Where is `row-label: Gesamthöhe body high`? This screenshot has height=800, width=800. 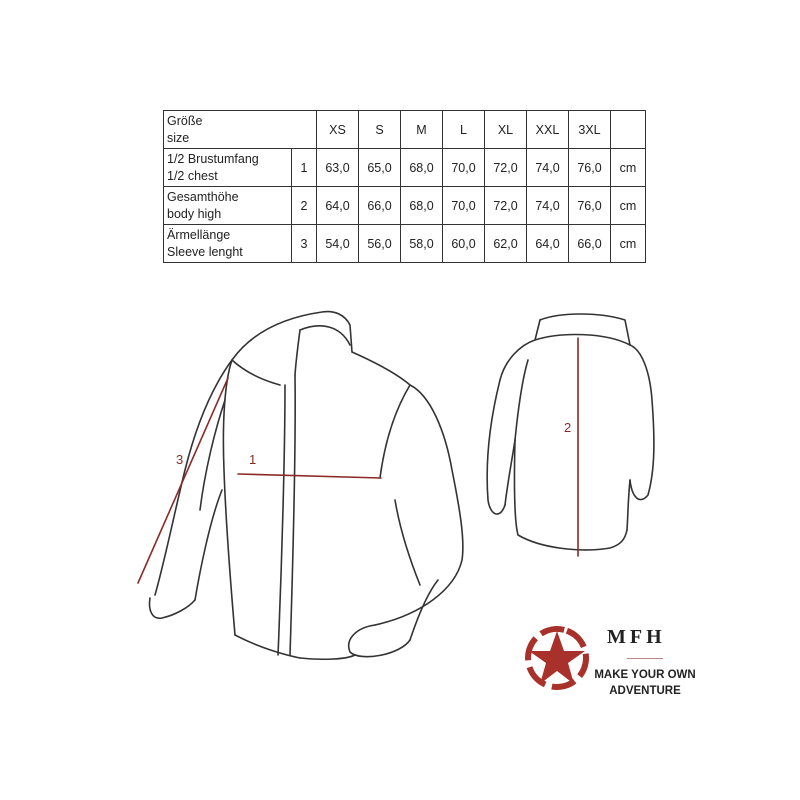
row-label: Gesamthöhe body high is located at coordinates (227, 205).